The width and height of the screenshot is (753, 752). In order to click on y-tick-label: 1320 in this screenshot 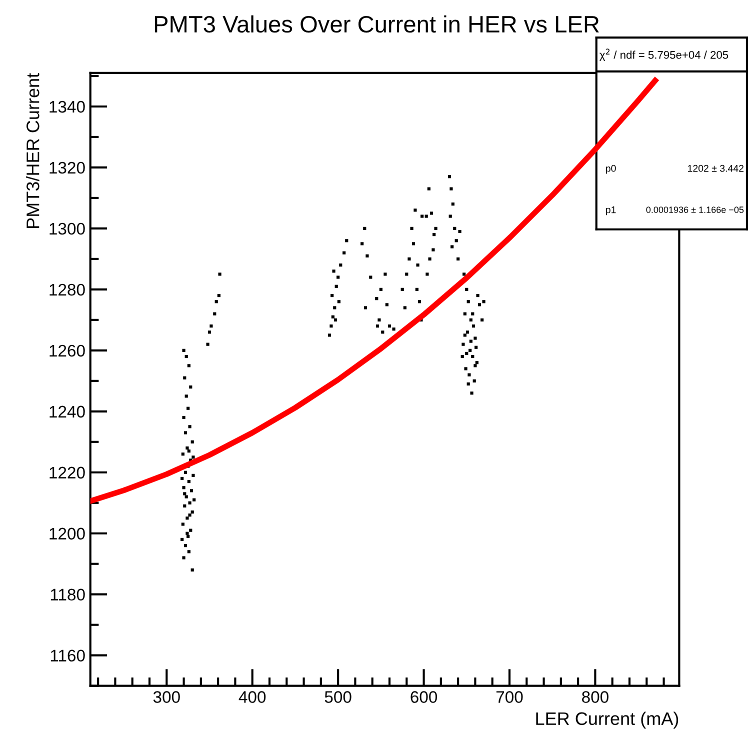, I will do `click(67, 168)`.